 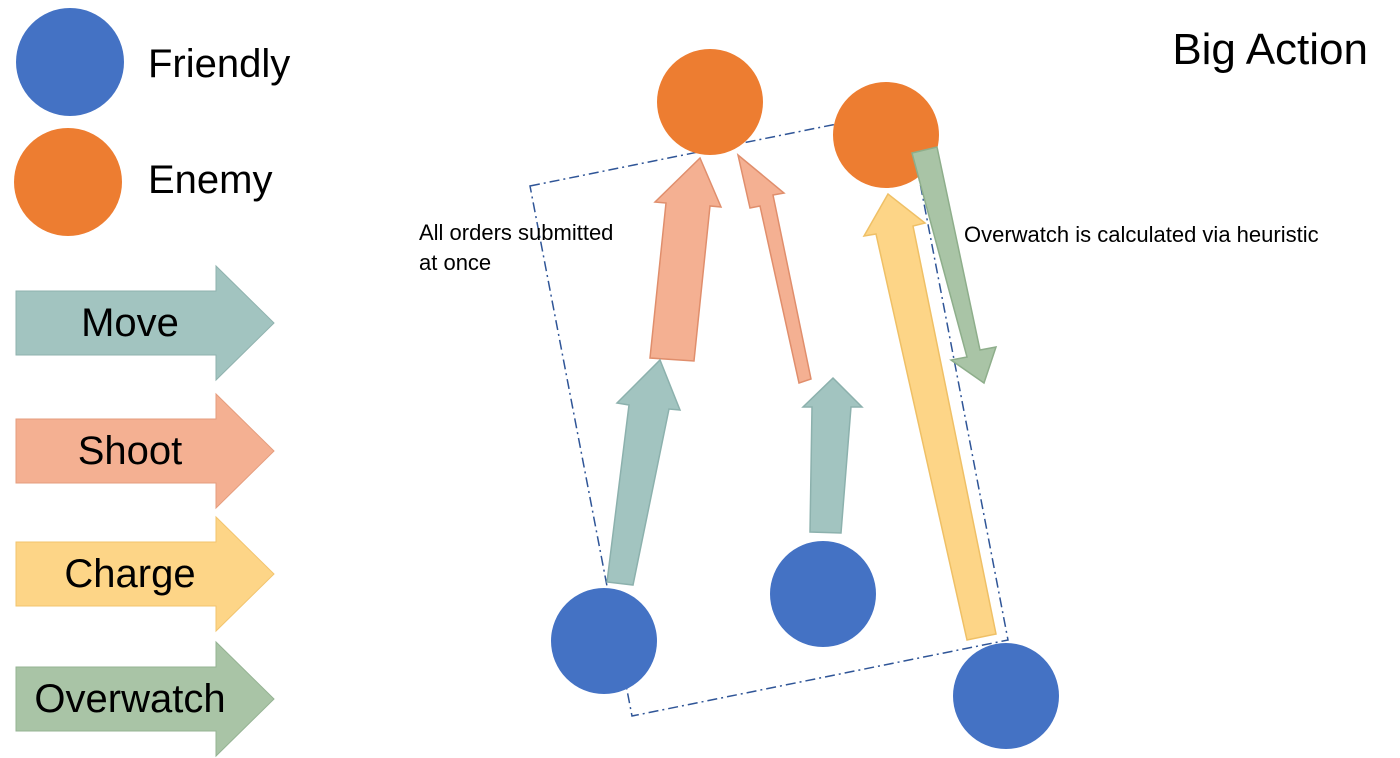 What do you see at coordinates (455, 262) in the screenshot?
I see `orders-note-line2: at once` at bounding box center [455, 262].